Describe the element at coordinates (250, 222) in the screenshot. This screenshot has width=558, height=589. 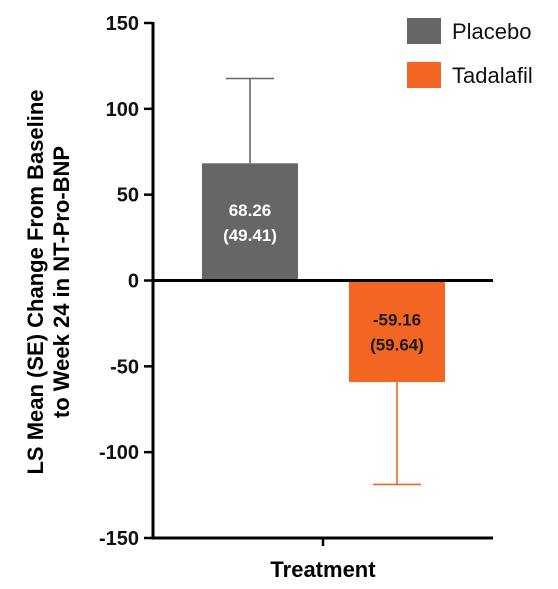
I see `bar-placebo` at that location.